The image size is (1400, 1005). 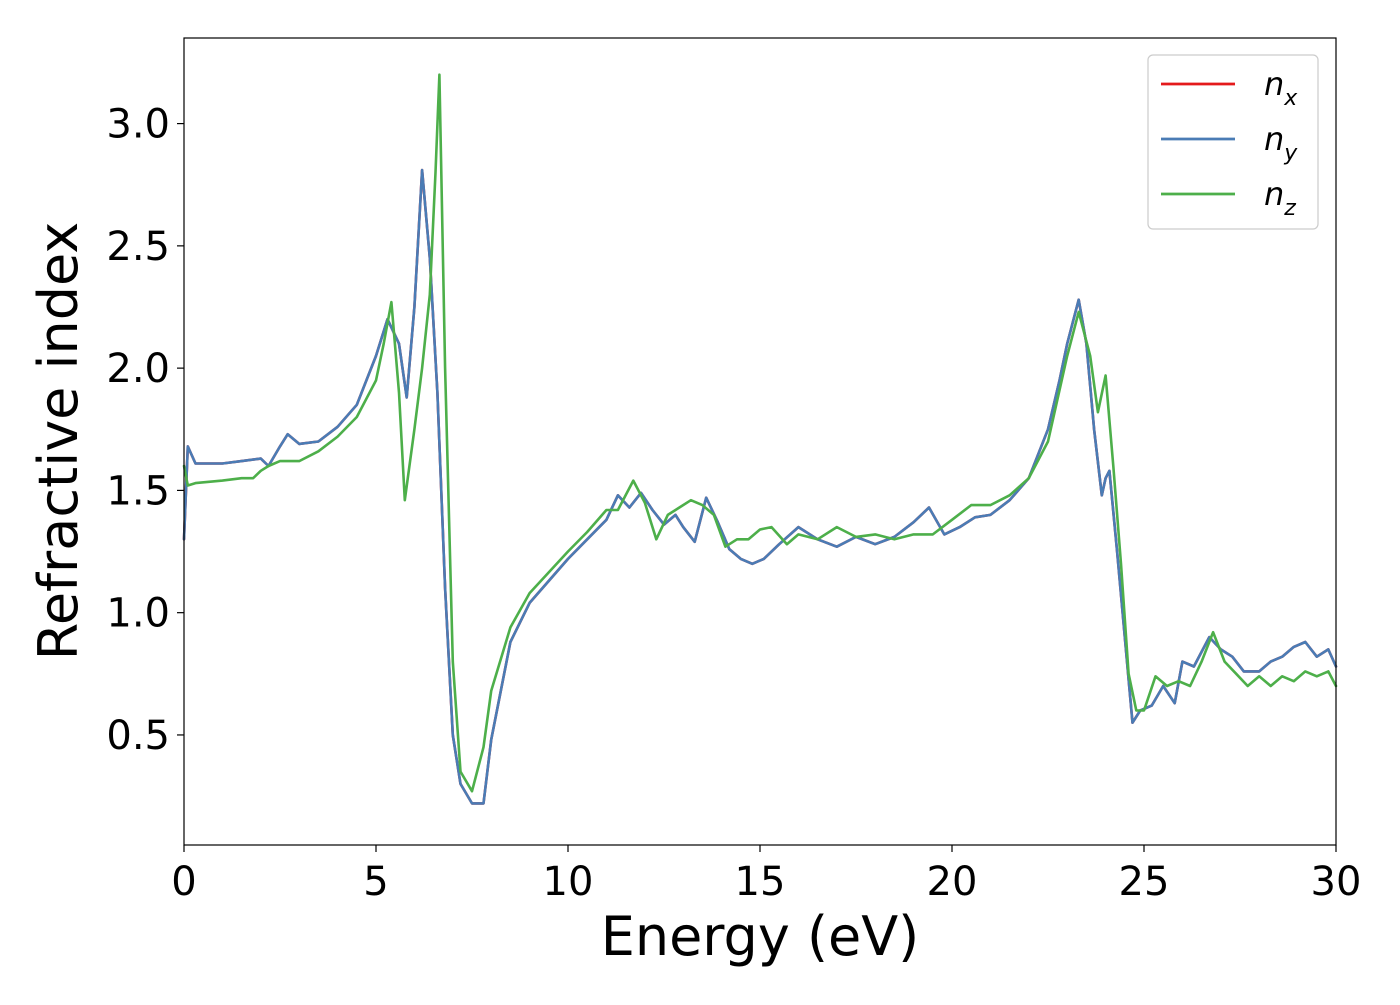 What do you see at coordinates (375, 882) in the screenshot?
I see `x-tick-label: 5` at bounding box center [375, 882].